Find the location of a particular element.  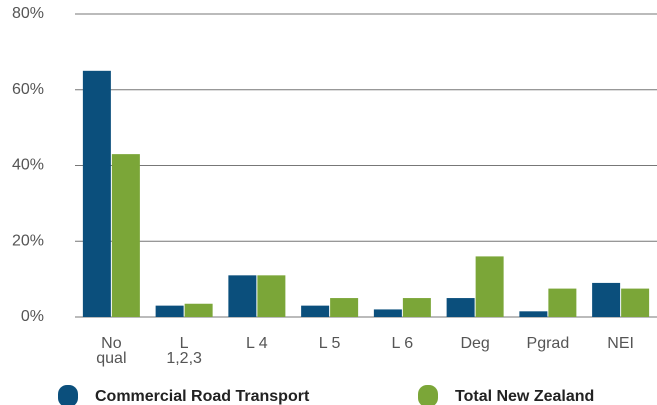

legend-label: Commercial Road Transport is located at coordinates (202, 396).